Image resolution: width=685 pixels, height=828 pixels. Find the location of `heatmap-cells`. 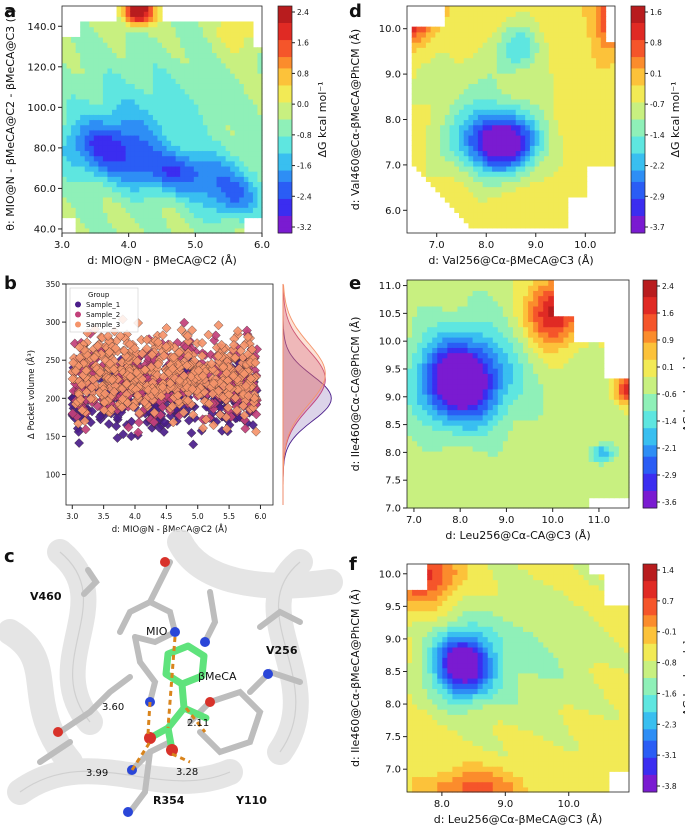

heatmap-cells is located at coordinates (162, 120).